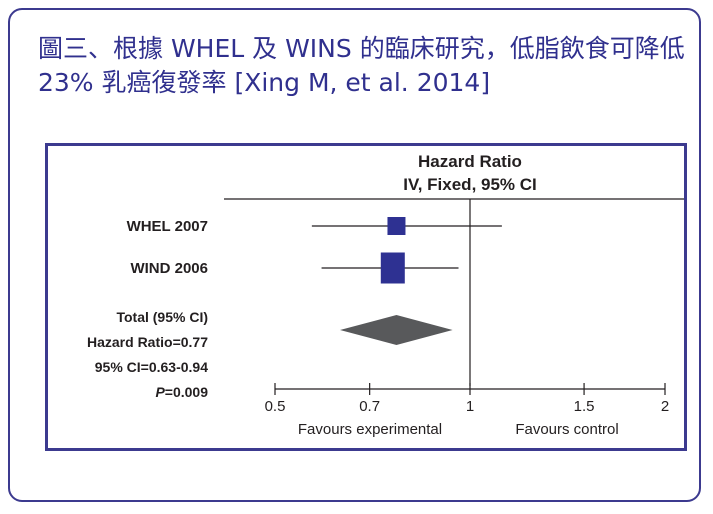 This screenshot has width=713, height=514. I want to click on study-marker-wind, so click(392, 268).